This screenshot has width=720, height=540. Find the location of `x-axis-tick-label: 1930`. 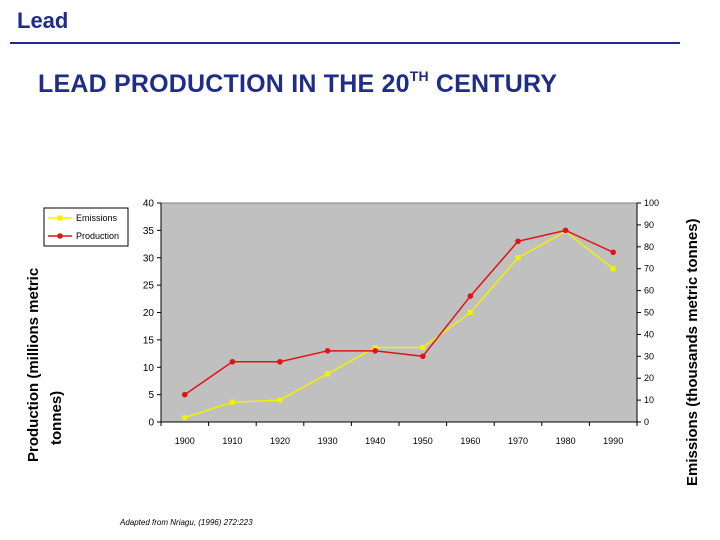

x-axis-tick-label: 1930 is located at coordinates (328, 441).